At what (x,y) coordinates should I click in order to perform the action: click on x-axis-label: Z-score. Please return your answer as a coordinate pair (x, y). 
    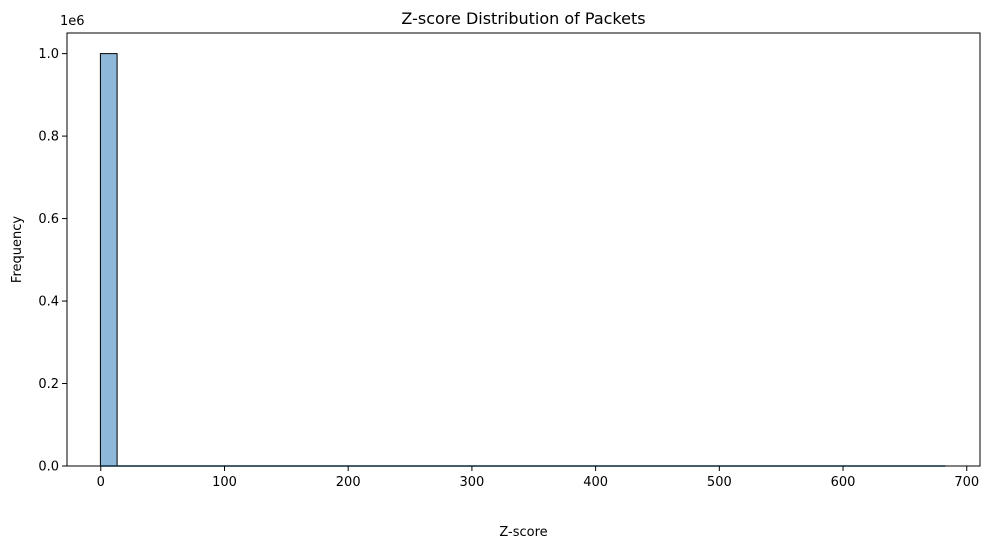
    Looking at the image, I should click on (523, 532).